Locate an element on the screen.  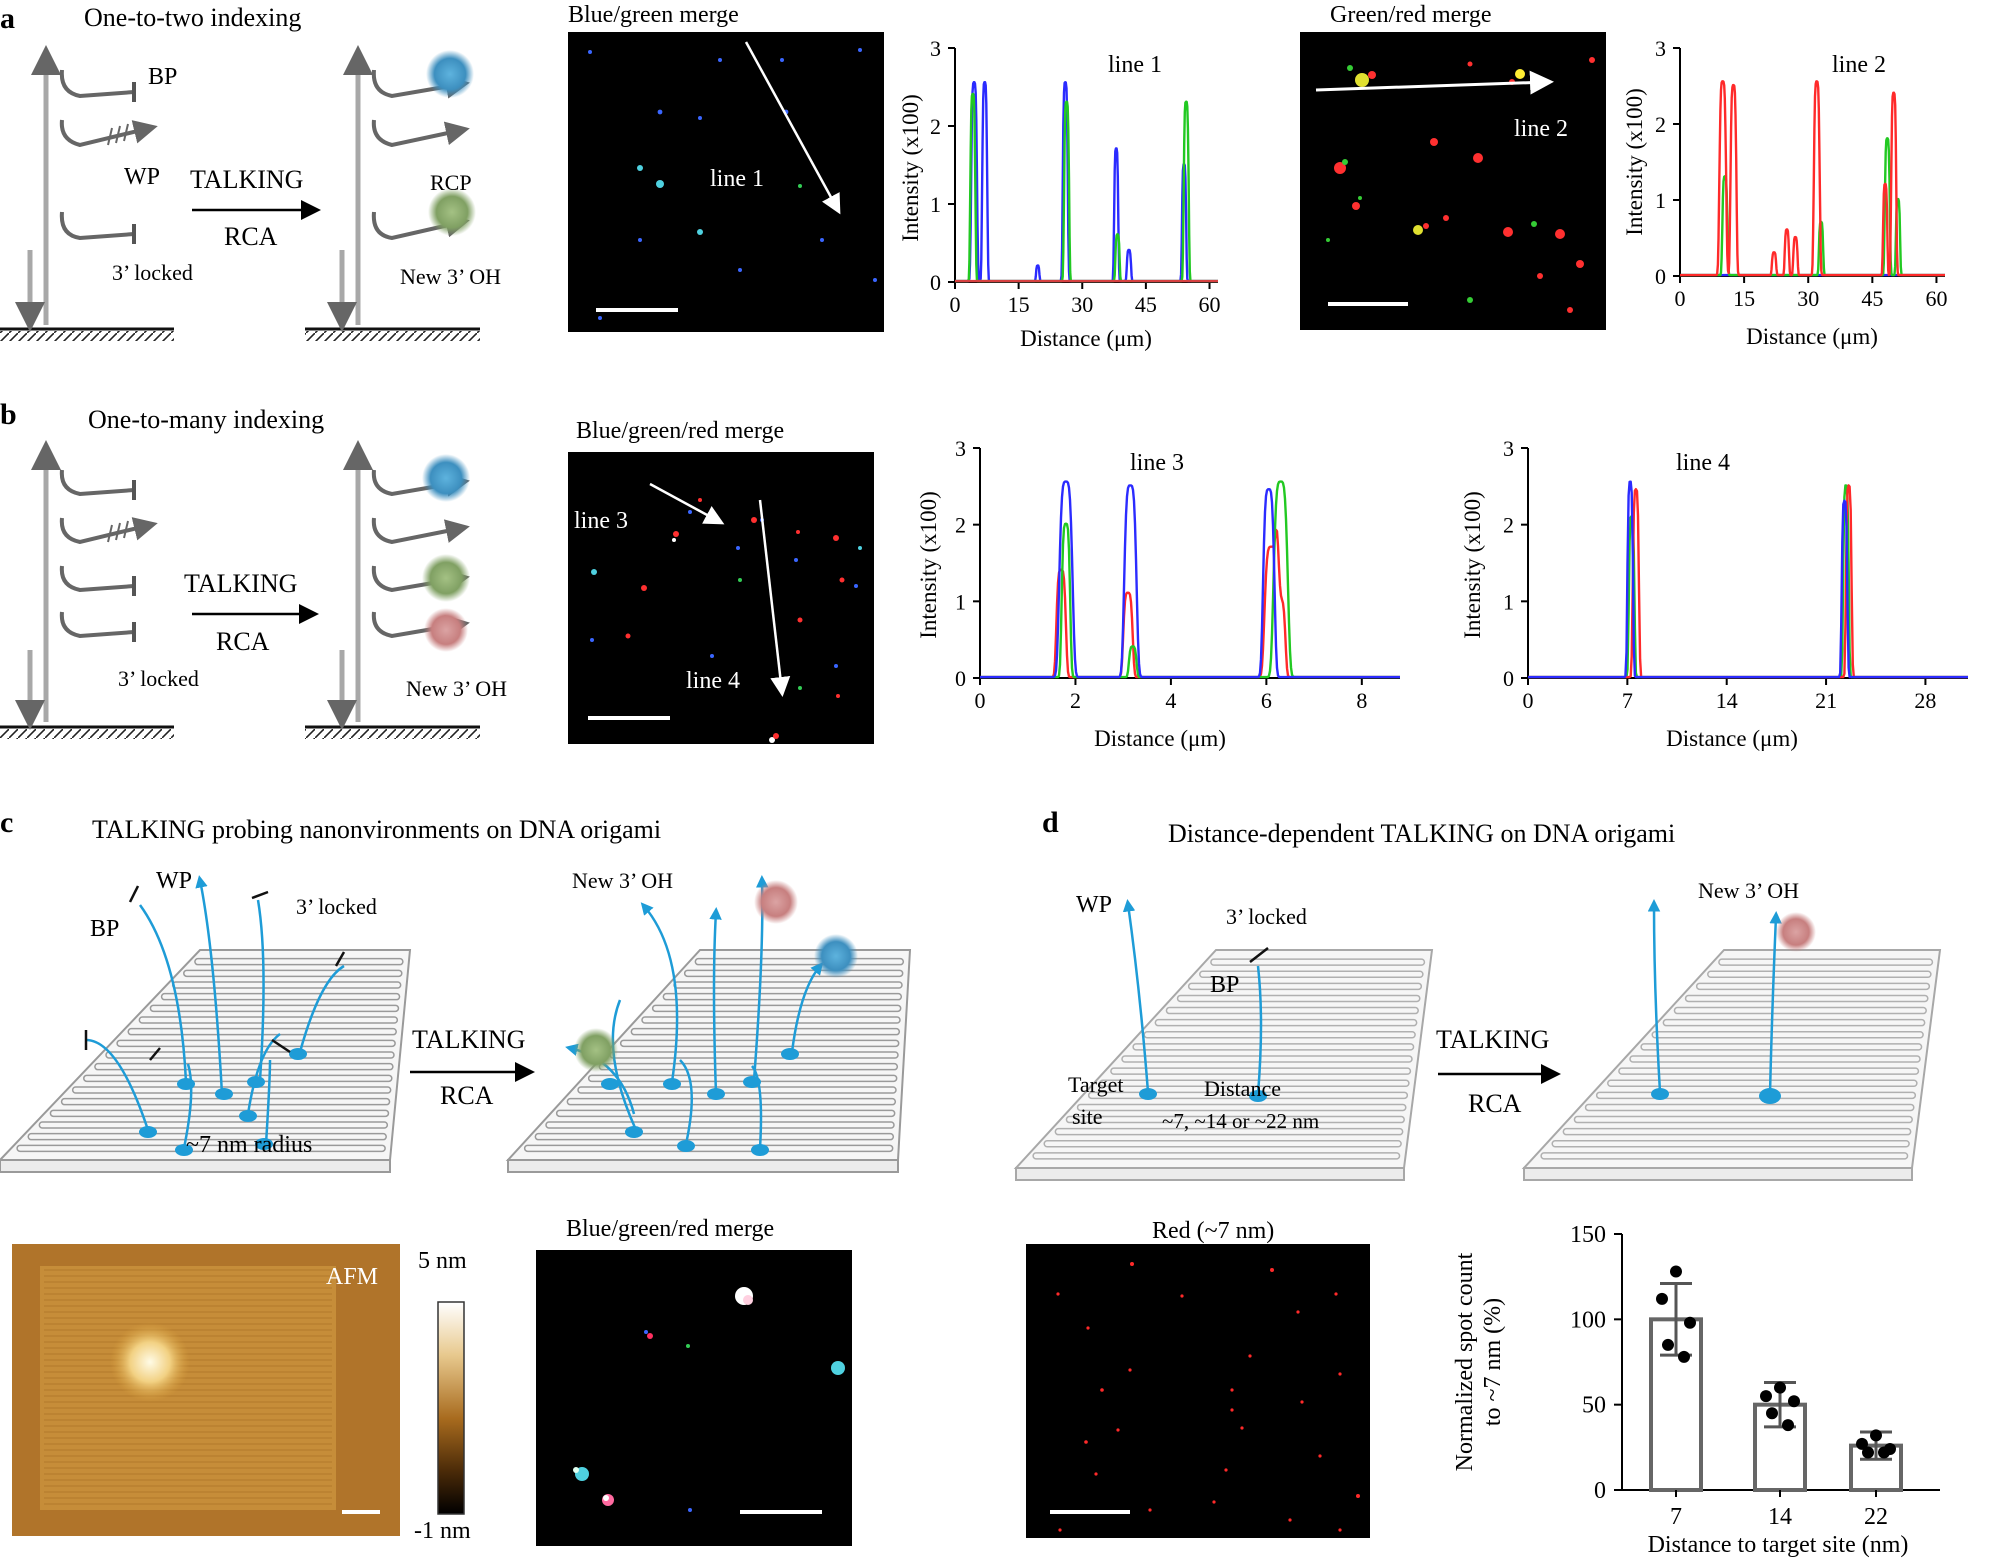
fluorescent-spots is located at coordinates (709, 1399).